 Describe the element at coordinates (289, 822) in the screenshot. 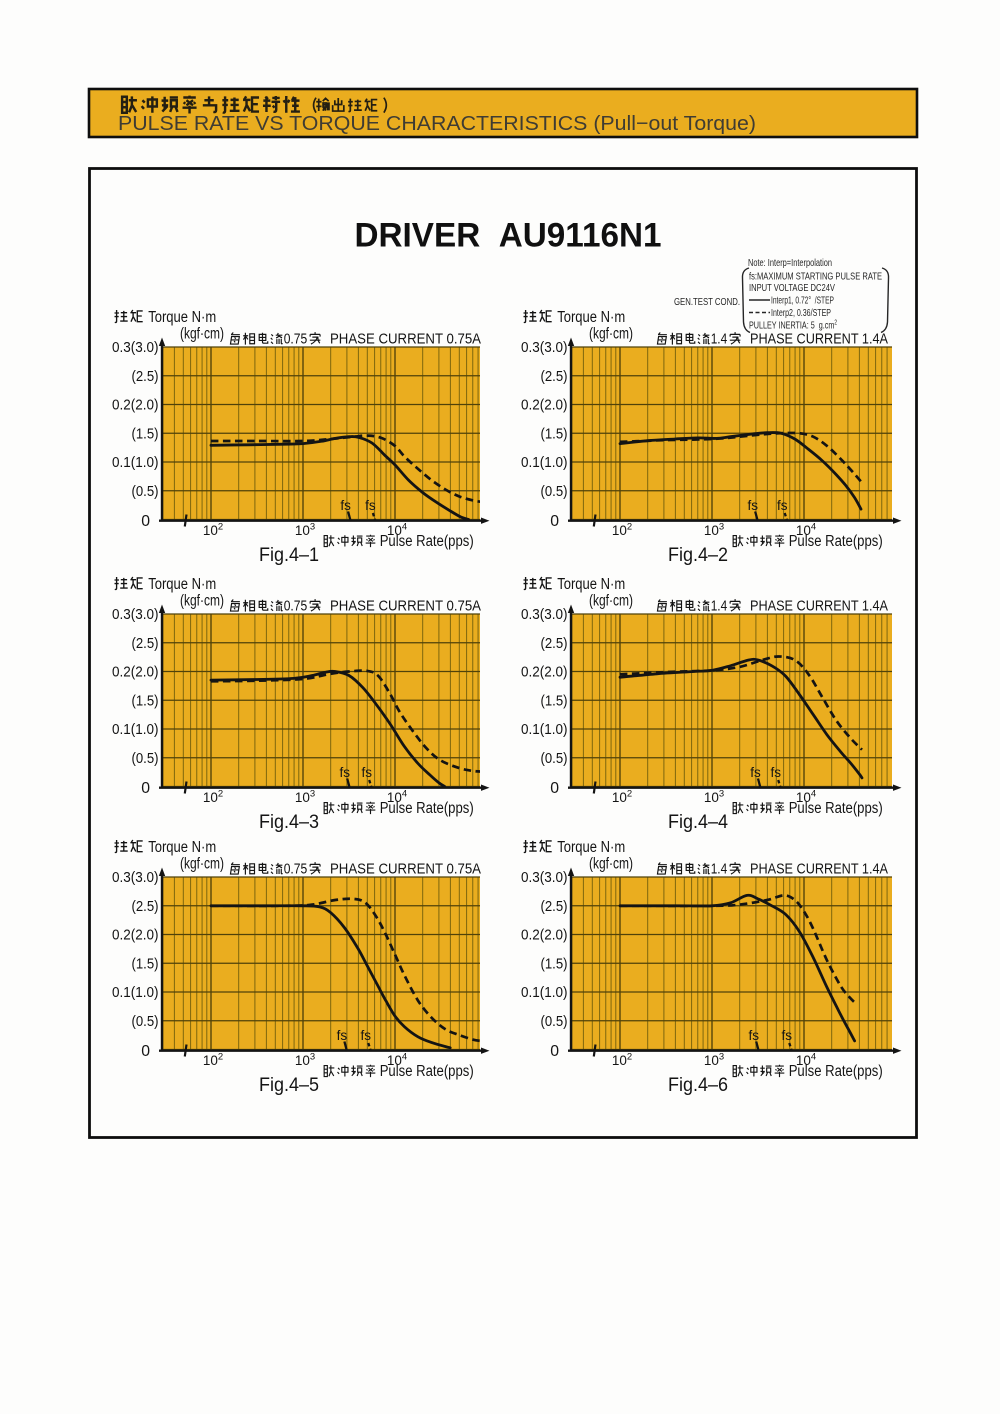

I see `svg-text: Fig.4–3` at that location.